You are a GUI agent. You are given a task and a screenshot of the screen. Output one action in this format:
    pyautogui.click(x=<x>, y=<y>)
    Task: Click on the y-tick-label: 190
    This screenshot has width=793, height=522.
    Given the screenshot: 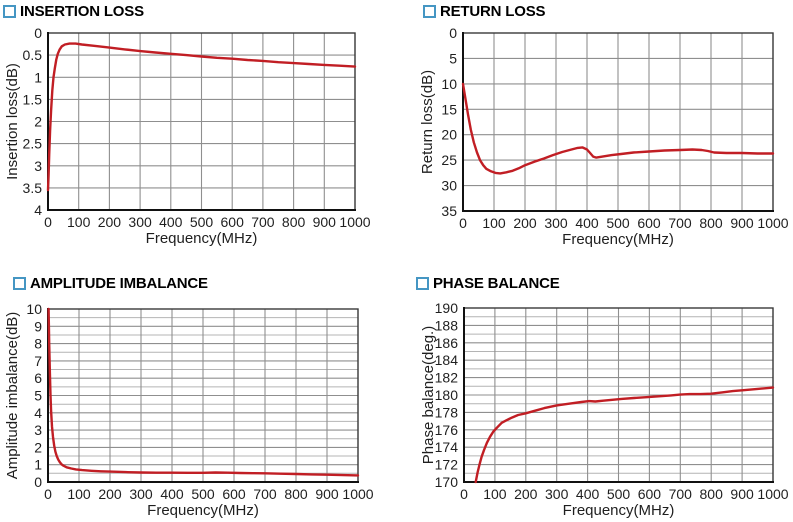 What is the action you would take?
    pyautogui.click(x=447, y=308)
    